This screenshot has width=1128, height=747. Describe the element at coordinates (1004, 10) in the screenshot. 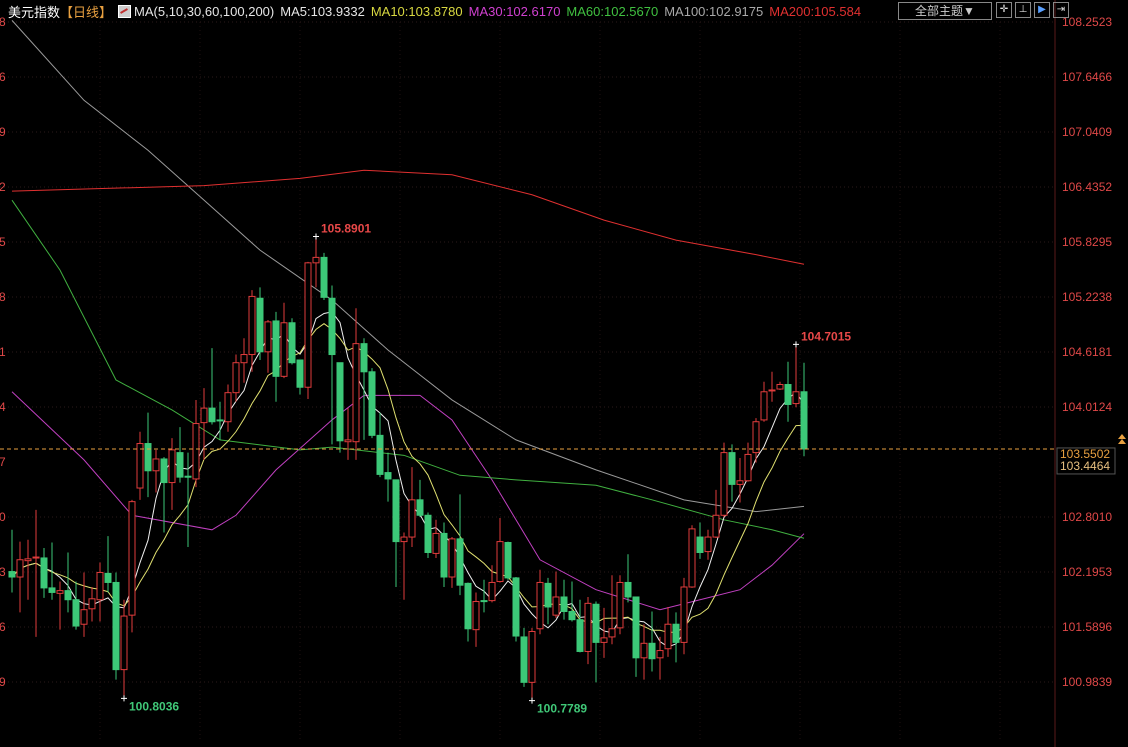

I see `crosshair-icon: ✛` at that location.